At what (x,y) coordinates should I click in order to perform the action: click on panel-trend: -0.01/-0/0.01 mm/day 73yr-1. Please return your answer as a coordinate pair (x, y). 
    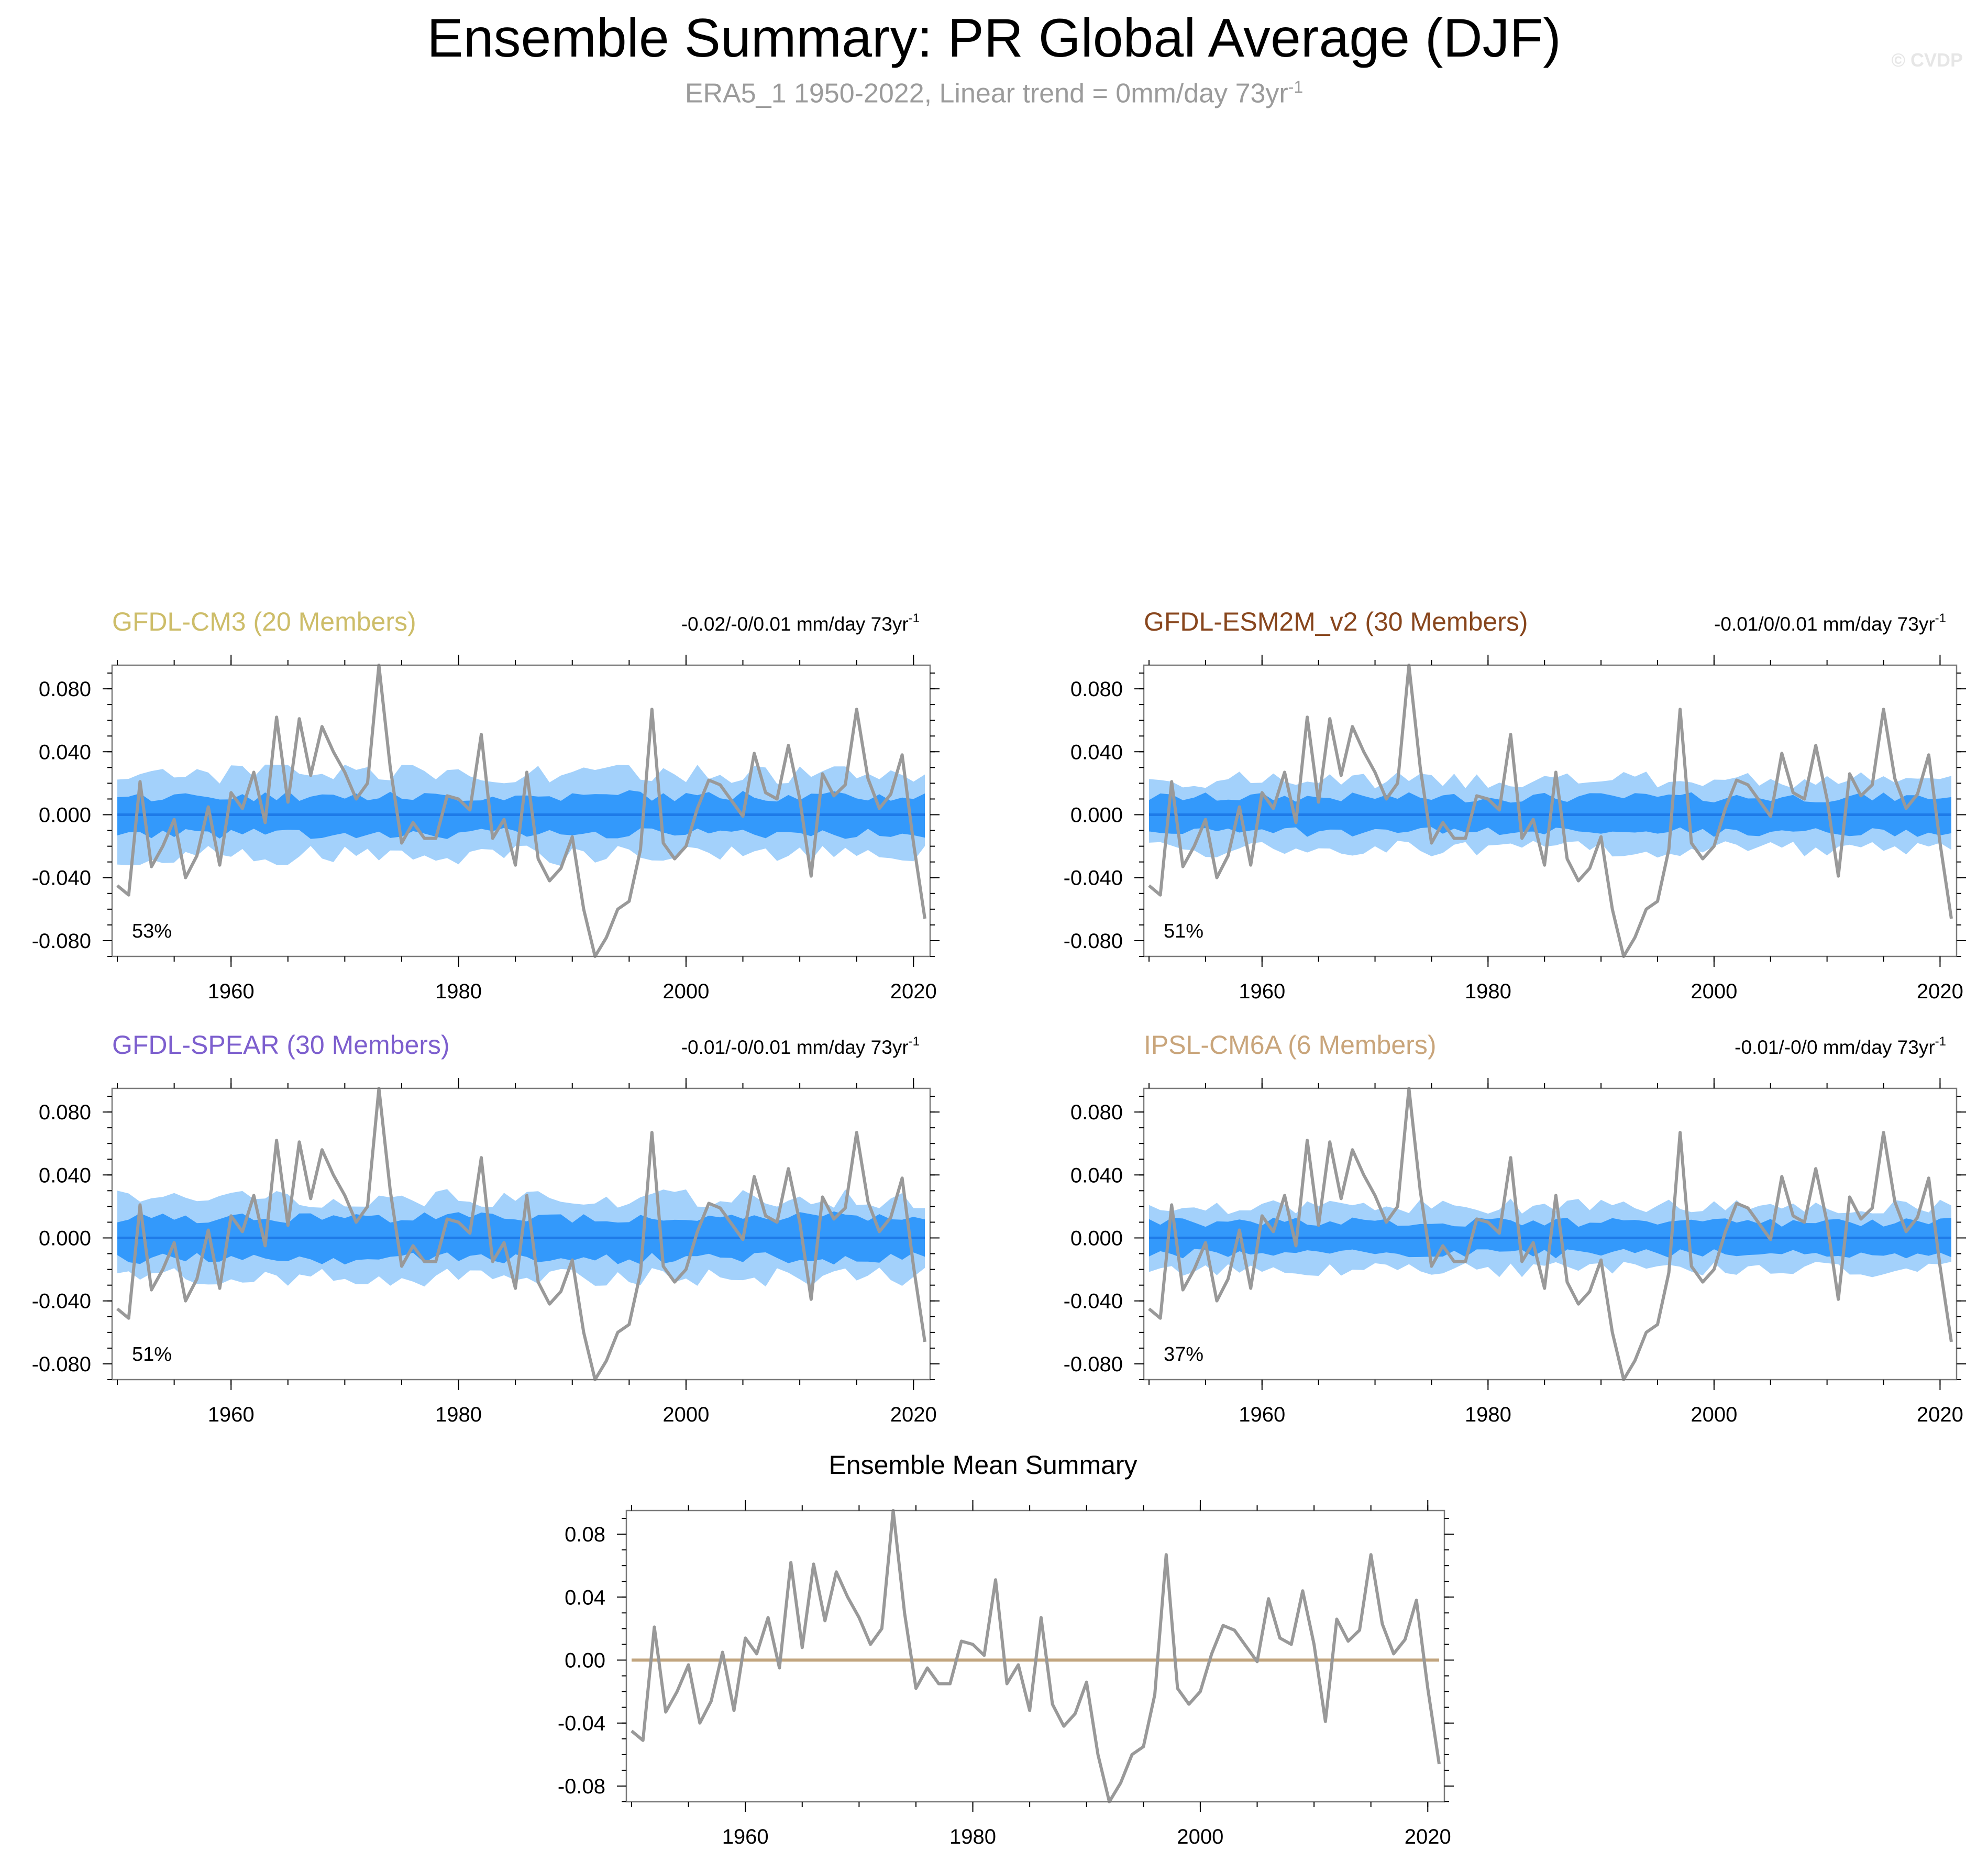
    Looking at the image, I should click on (800, 1046).